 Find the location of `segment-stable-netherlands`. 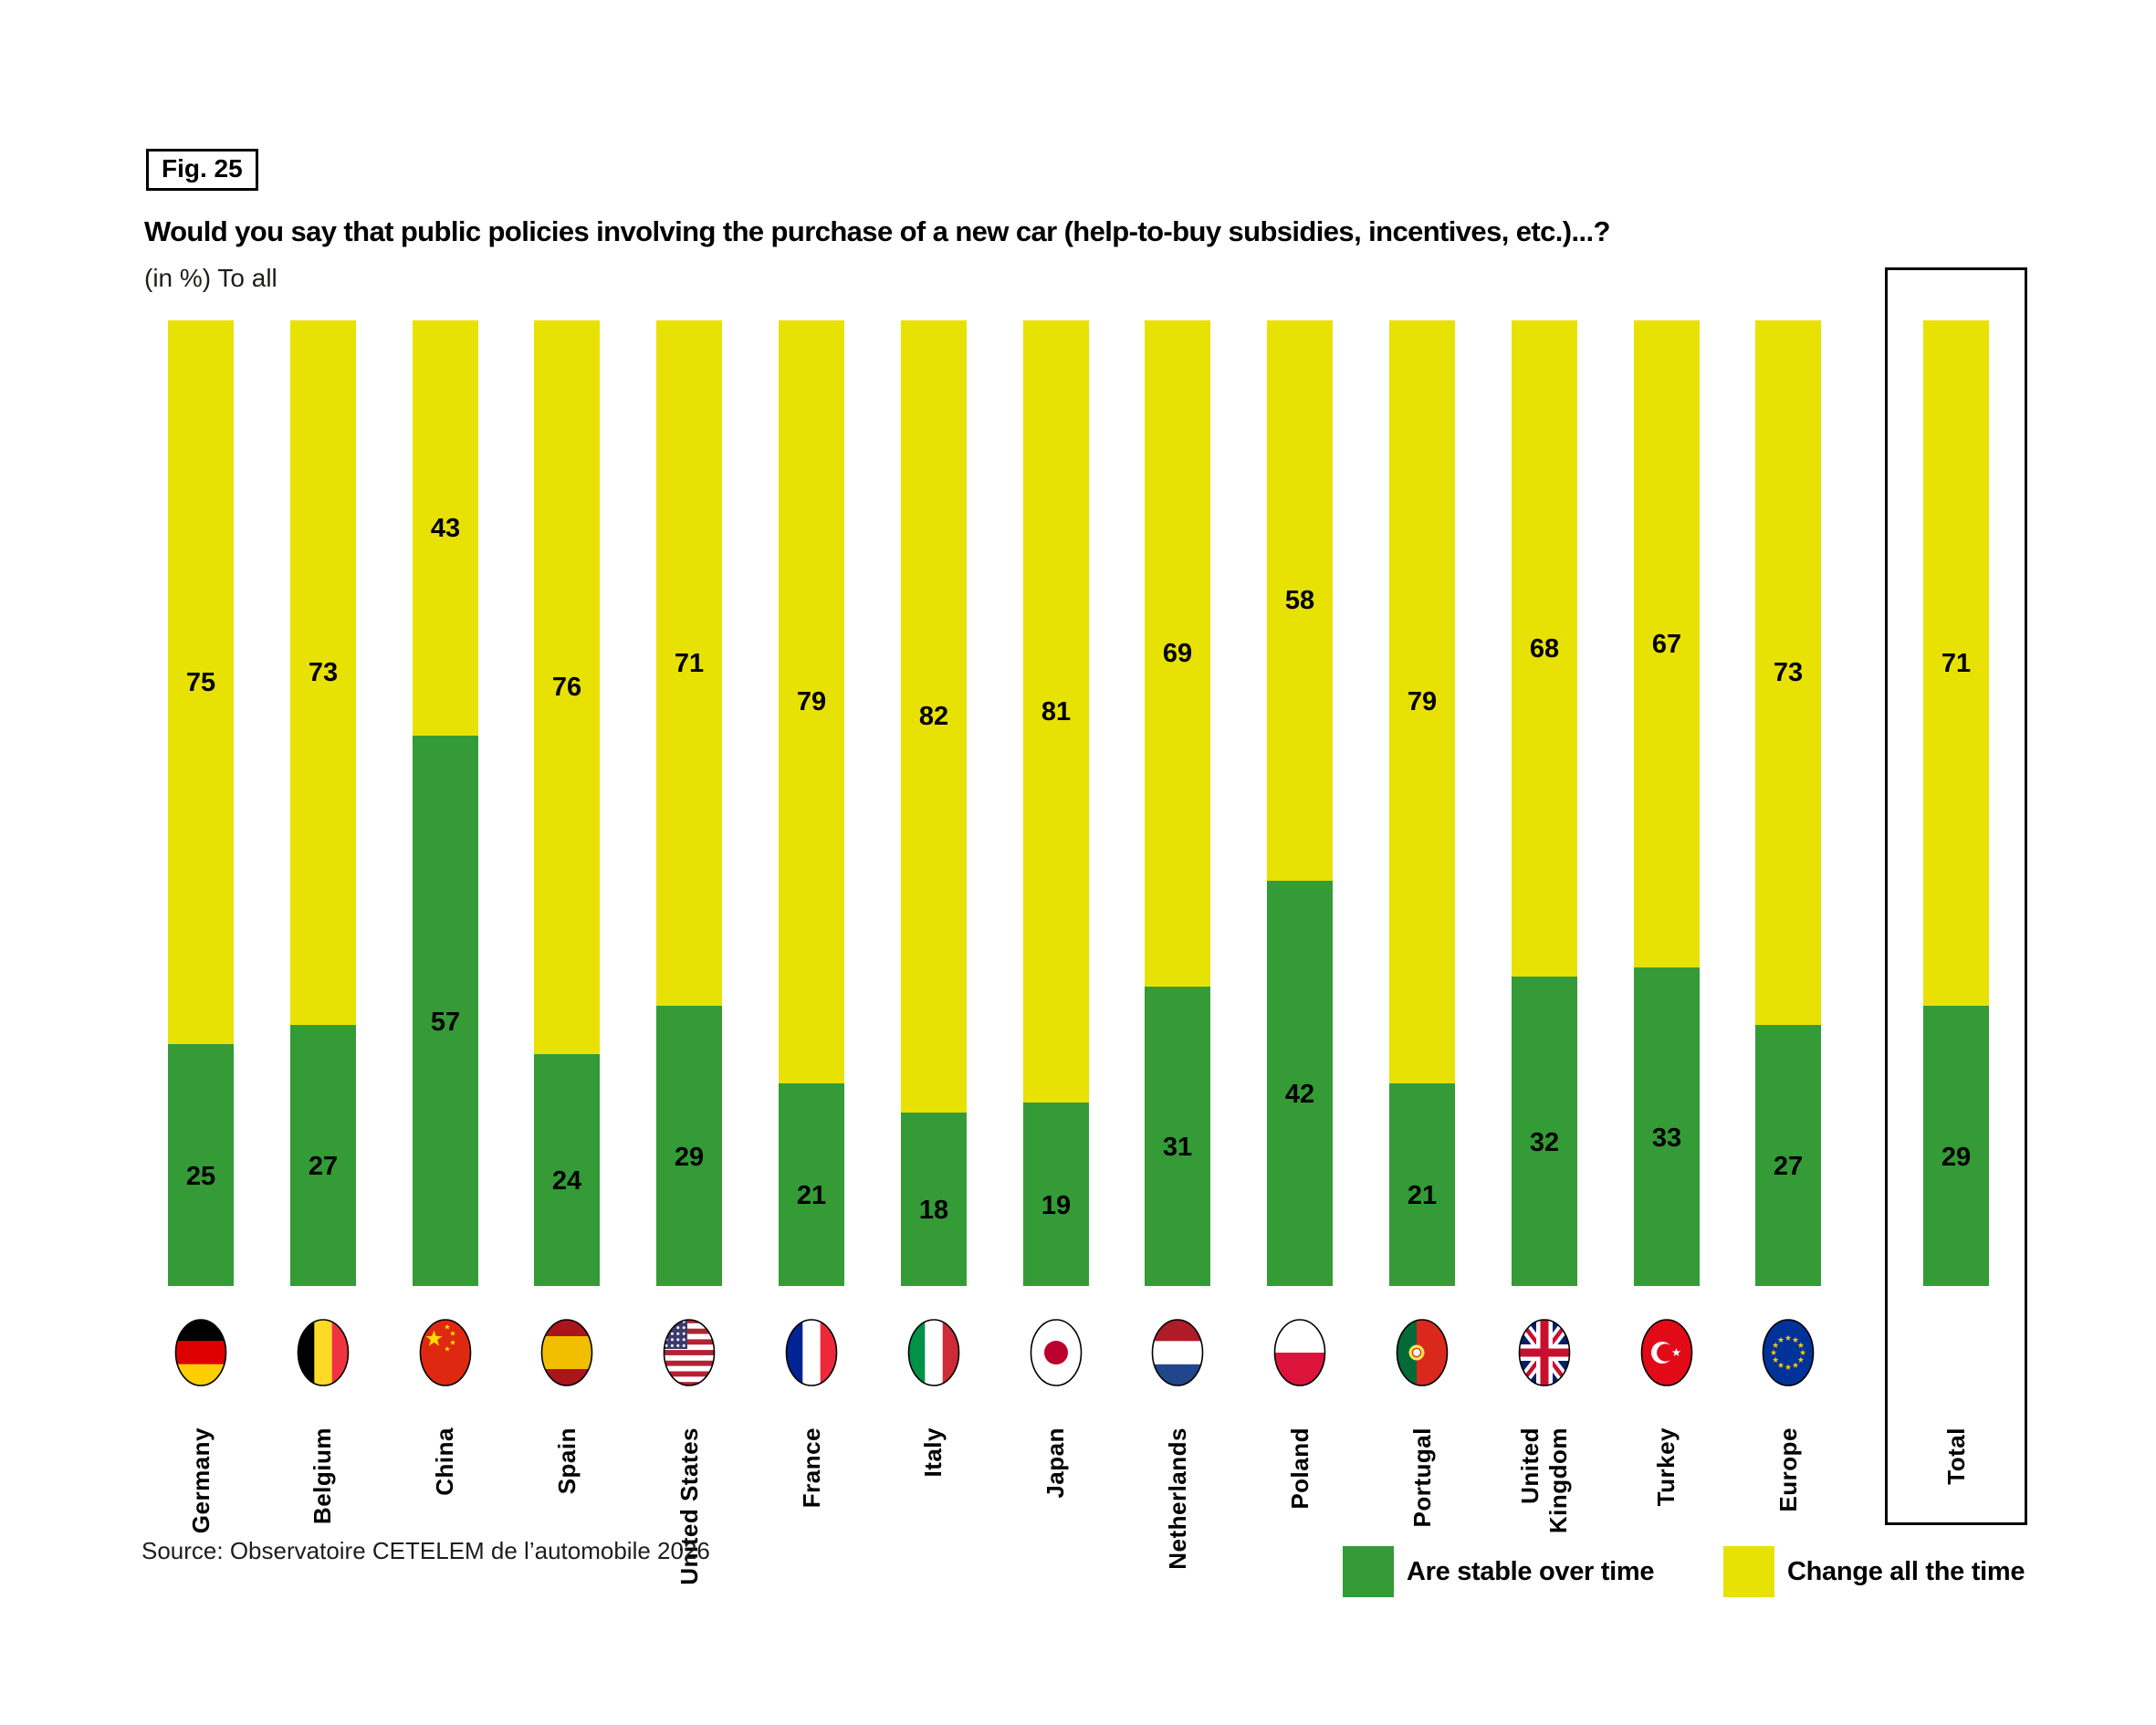

segment-stable-netherlands is located at coordinates (1177, 1136).